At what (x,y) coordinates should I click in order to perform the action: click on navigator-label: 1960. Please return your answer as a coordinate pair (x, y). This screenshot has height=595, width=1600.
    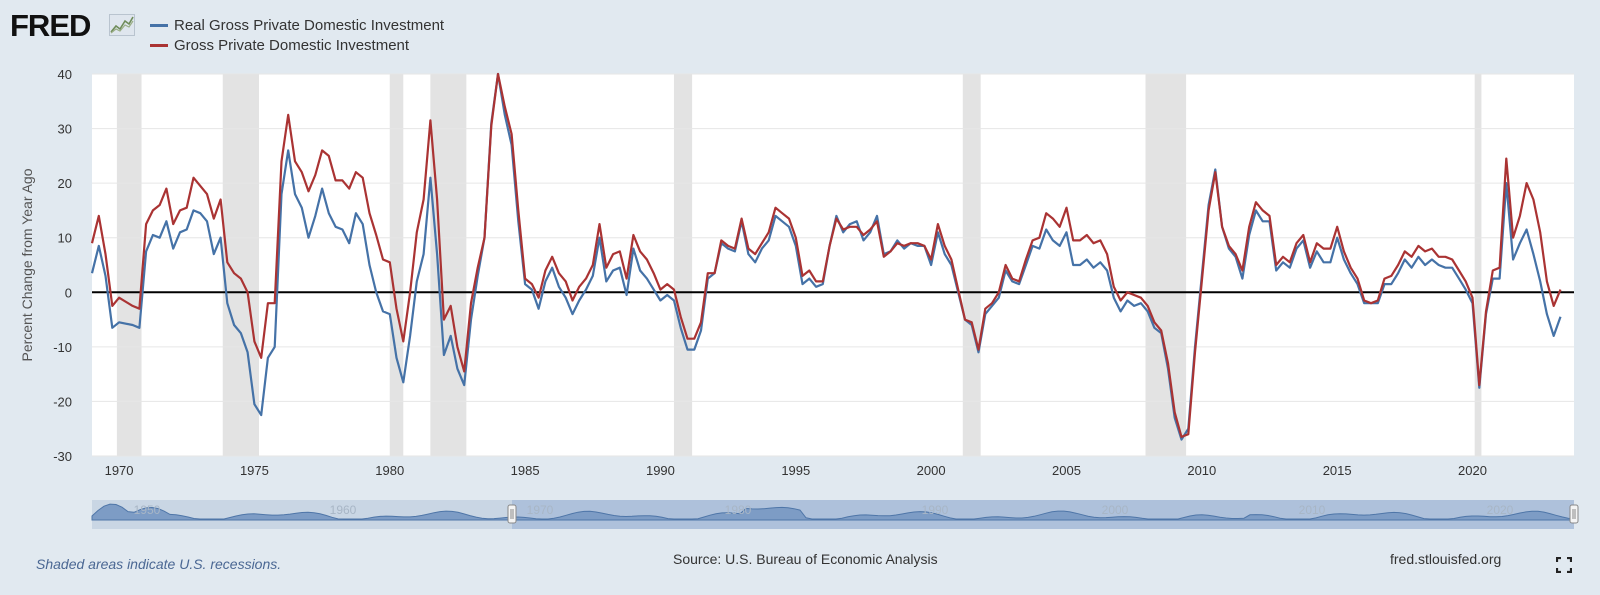
    Looking at the image, I should click on (343, 510).